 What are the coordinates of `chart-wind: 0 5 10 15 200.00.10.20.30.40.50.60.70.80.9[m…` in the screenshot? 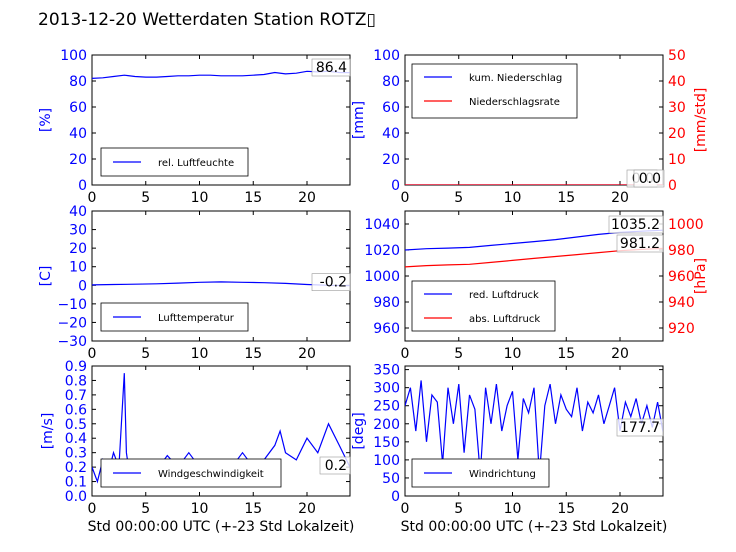 It's located at (197, 447).